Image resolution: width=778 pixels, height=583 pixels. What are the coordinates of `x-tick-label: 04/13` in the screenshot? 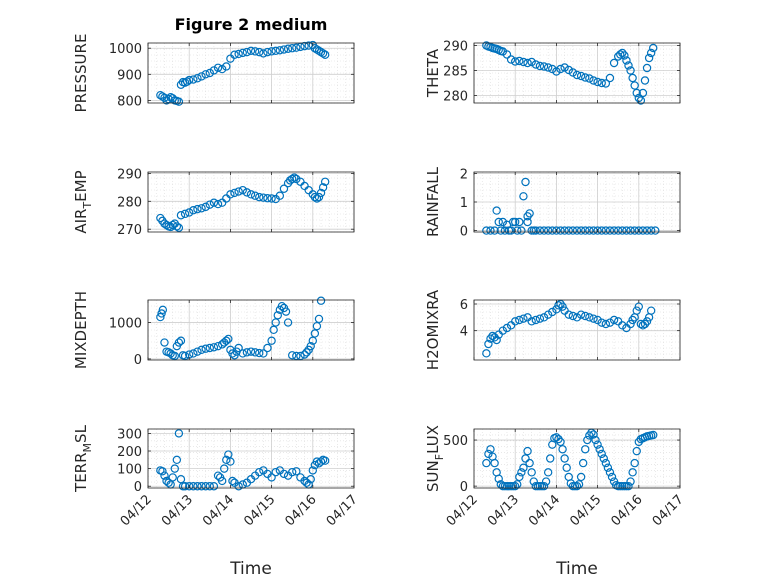 It's located at (177, 510).